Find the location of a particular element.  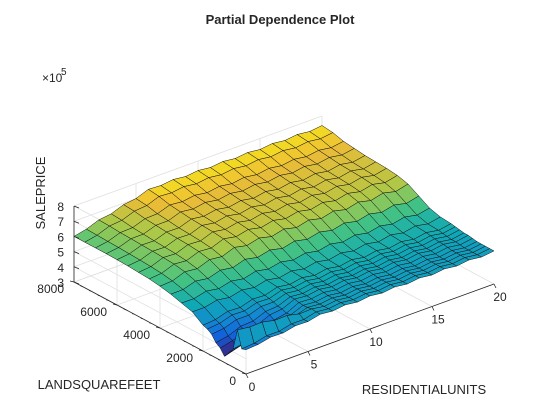

y-tick-label: 6000 is located at coordinates (93, 312).